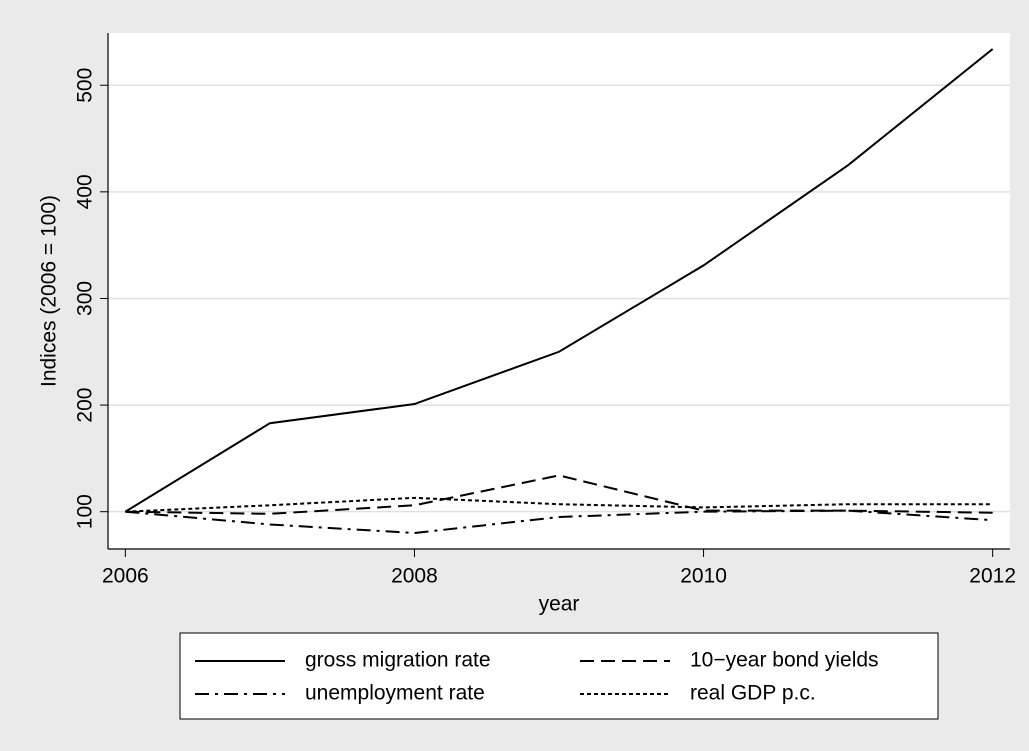  I want to click on x-tick-label: 2012, so click(992, 576).